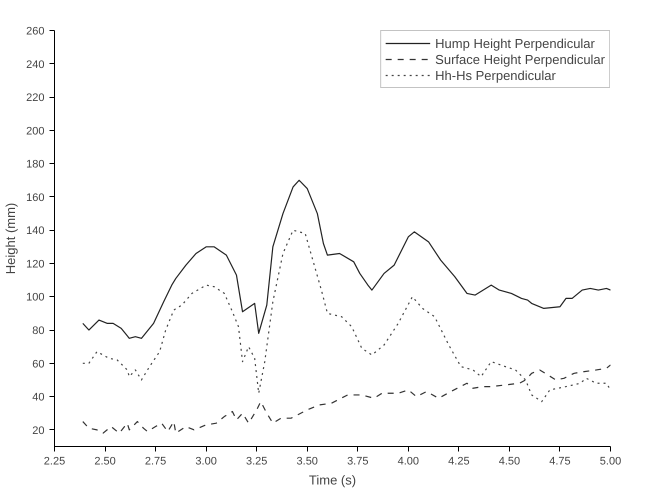 This screenshot has width=666, height=496. Describe the element at coordinates (520, 59) in the screenshot. I see `legend-label: Surface Height Perpendicular` at that location.